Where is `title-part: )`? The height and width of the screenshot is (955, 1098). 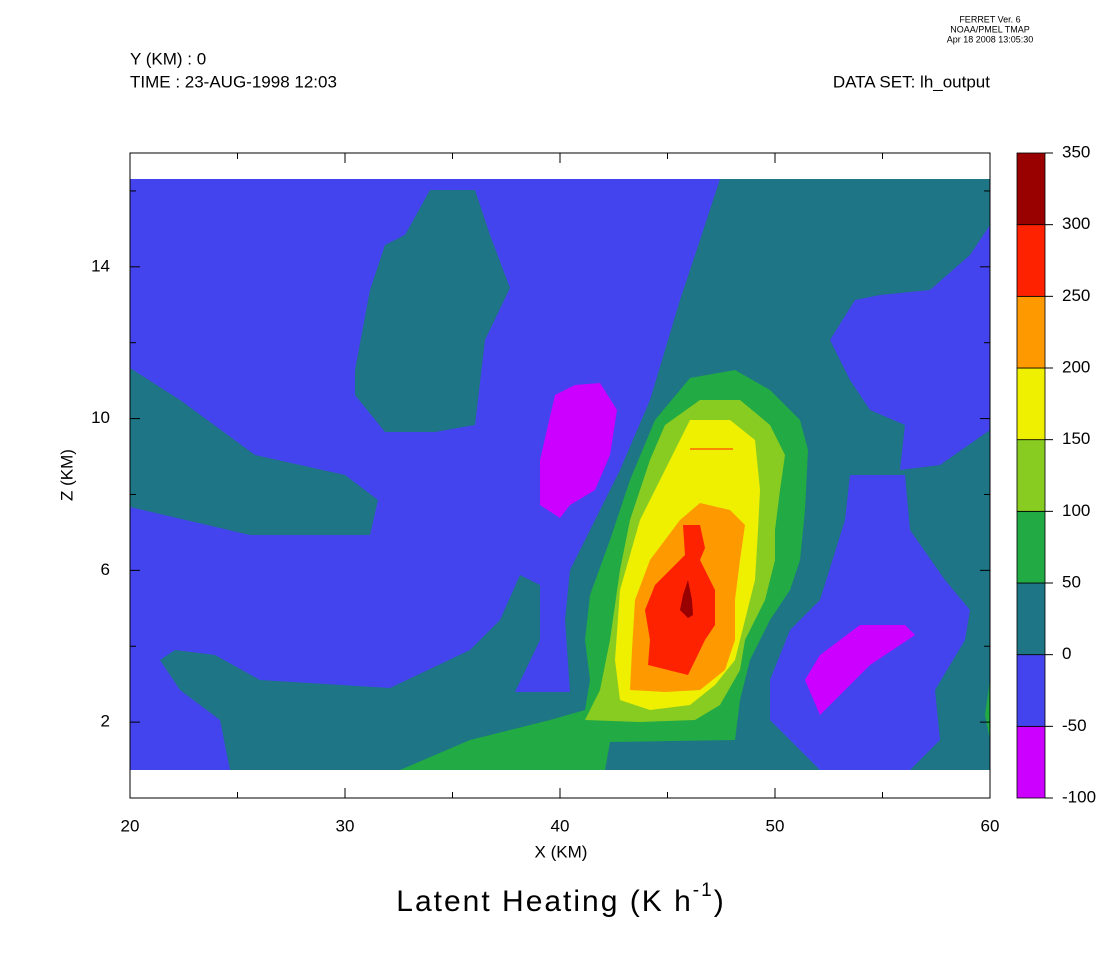 title-part: ) is located at coordinates (720, 901).